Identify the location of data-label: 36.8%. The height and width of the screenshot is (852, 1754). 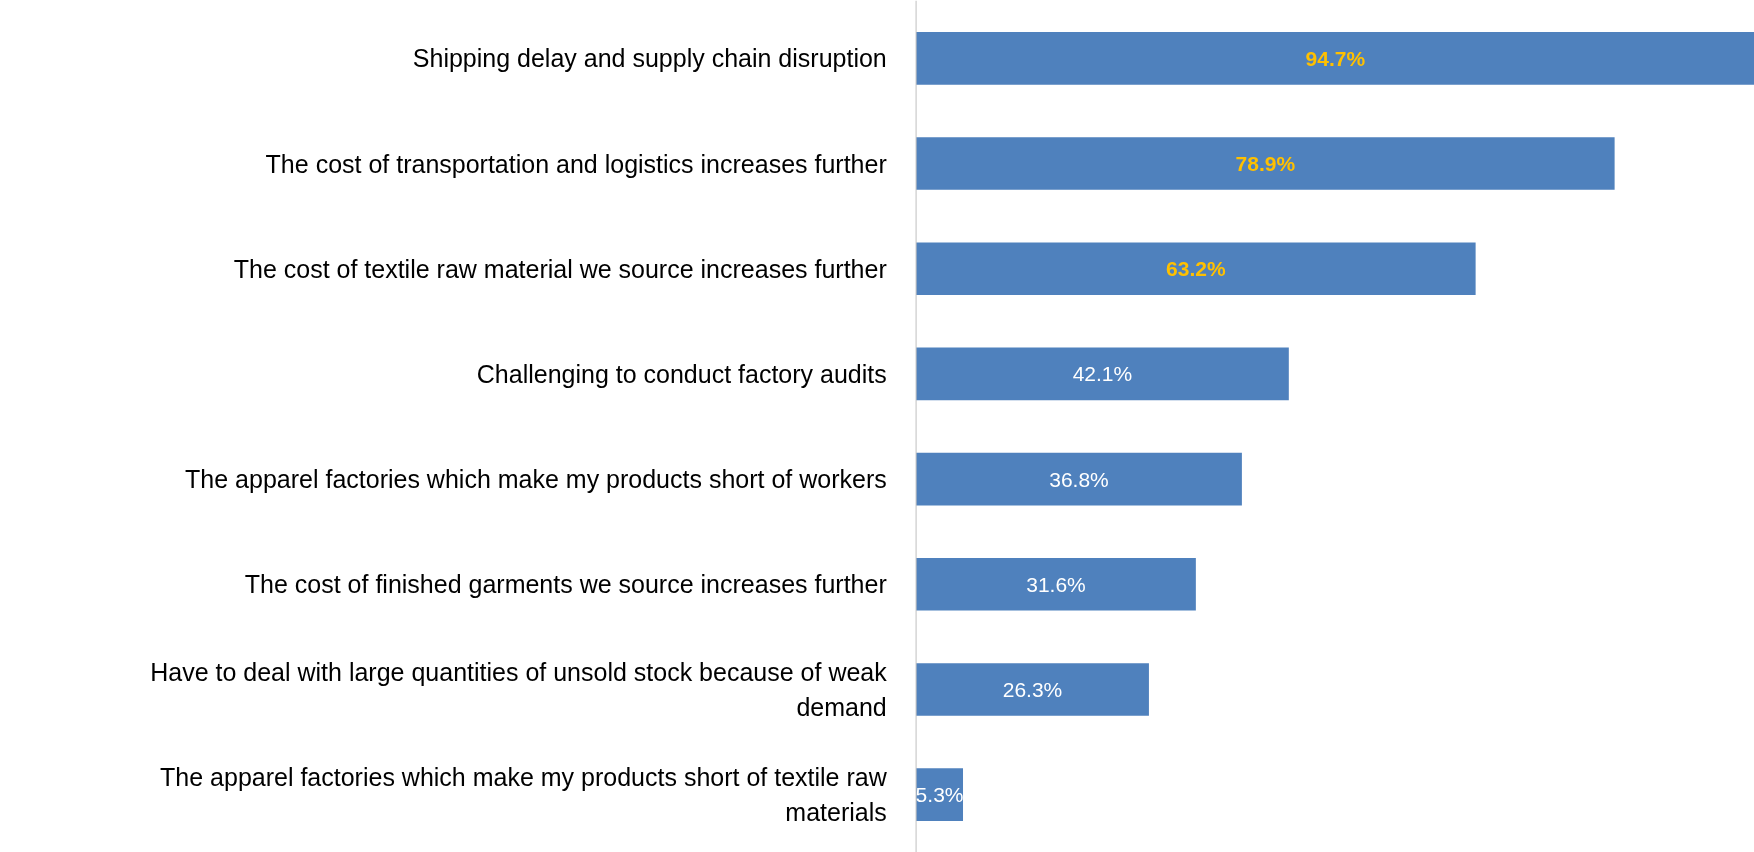
(1079, 479).